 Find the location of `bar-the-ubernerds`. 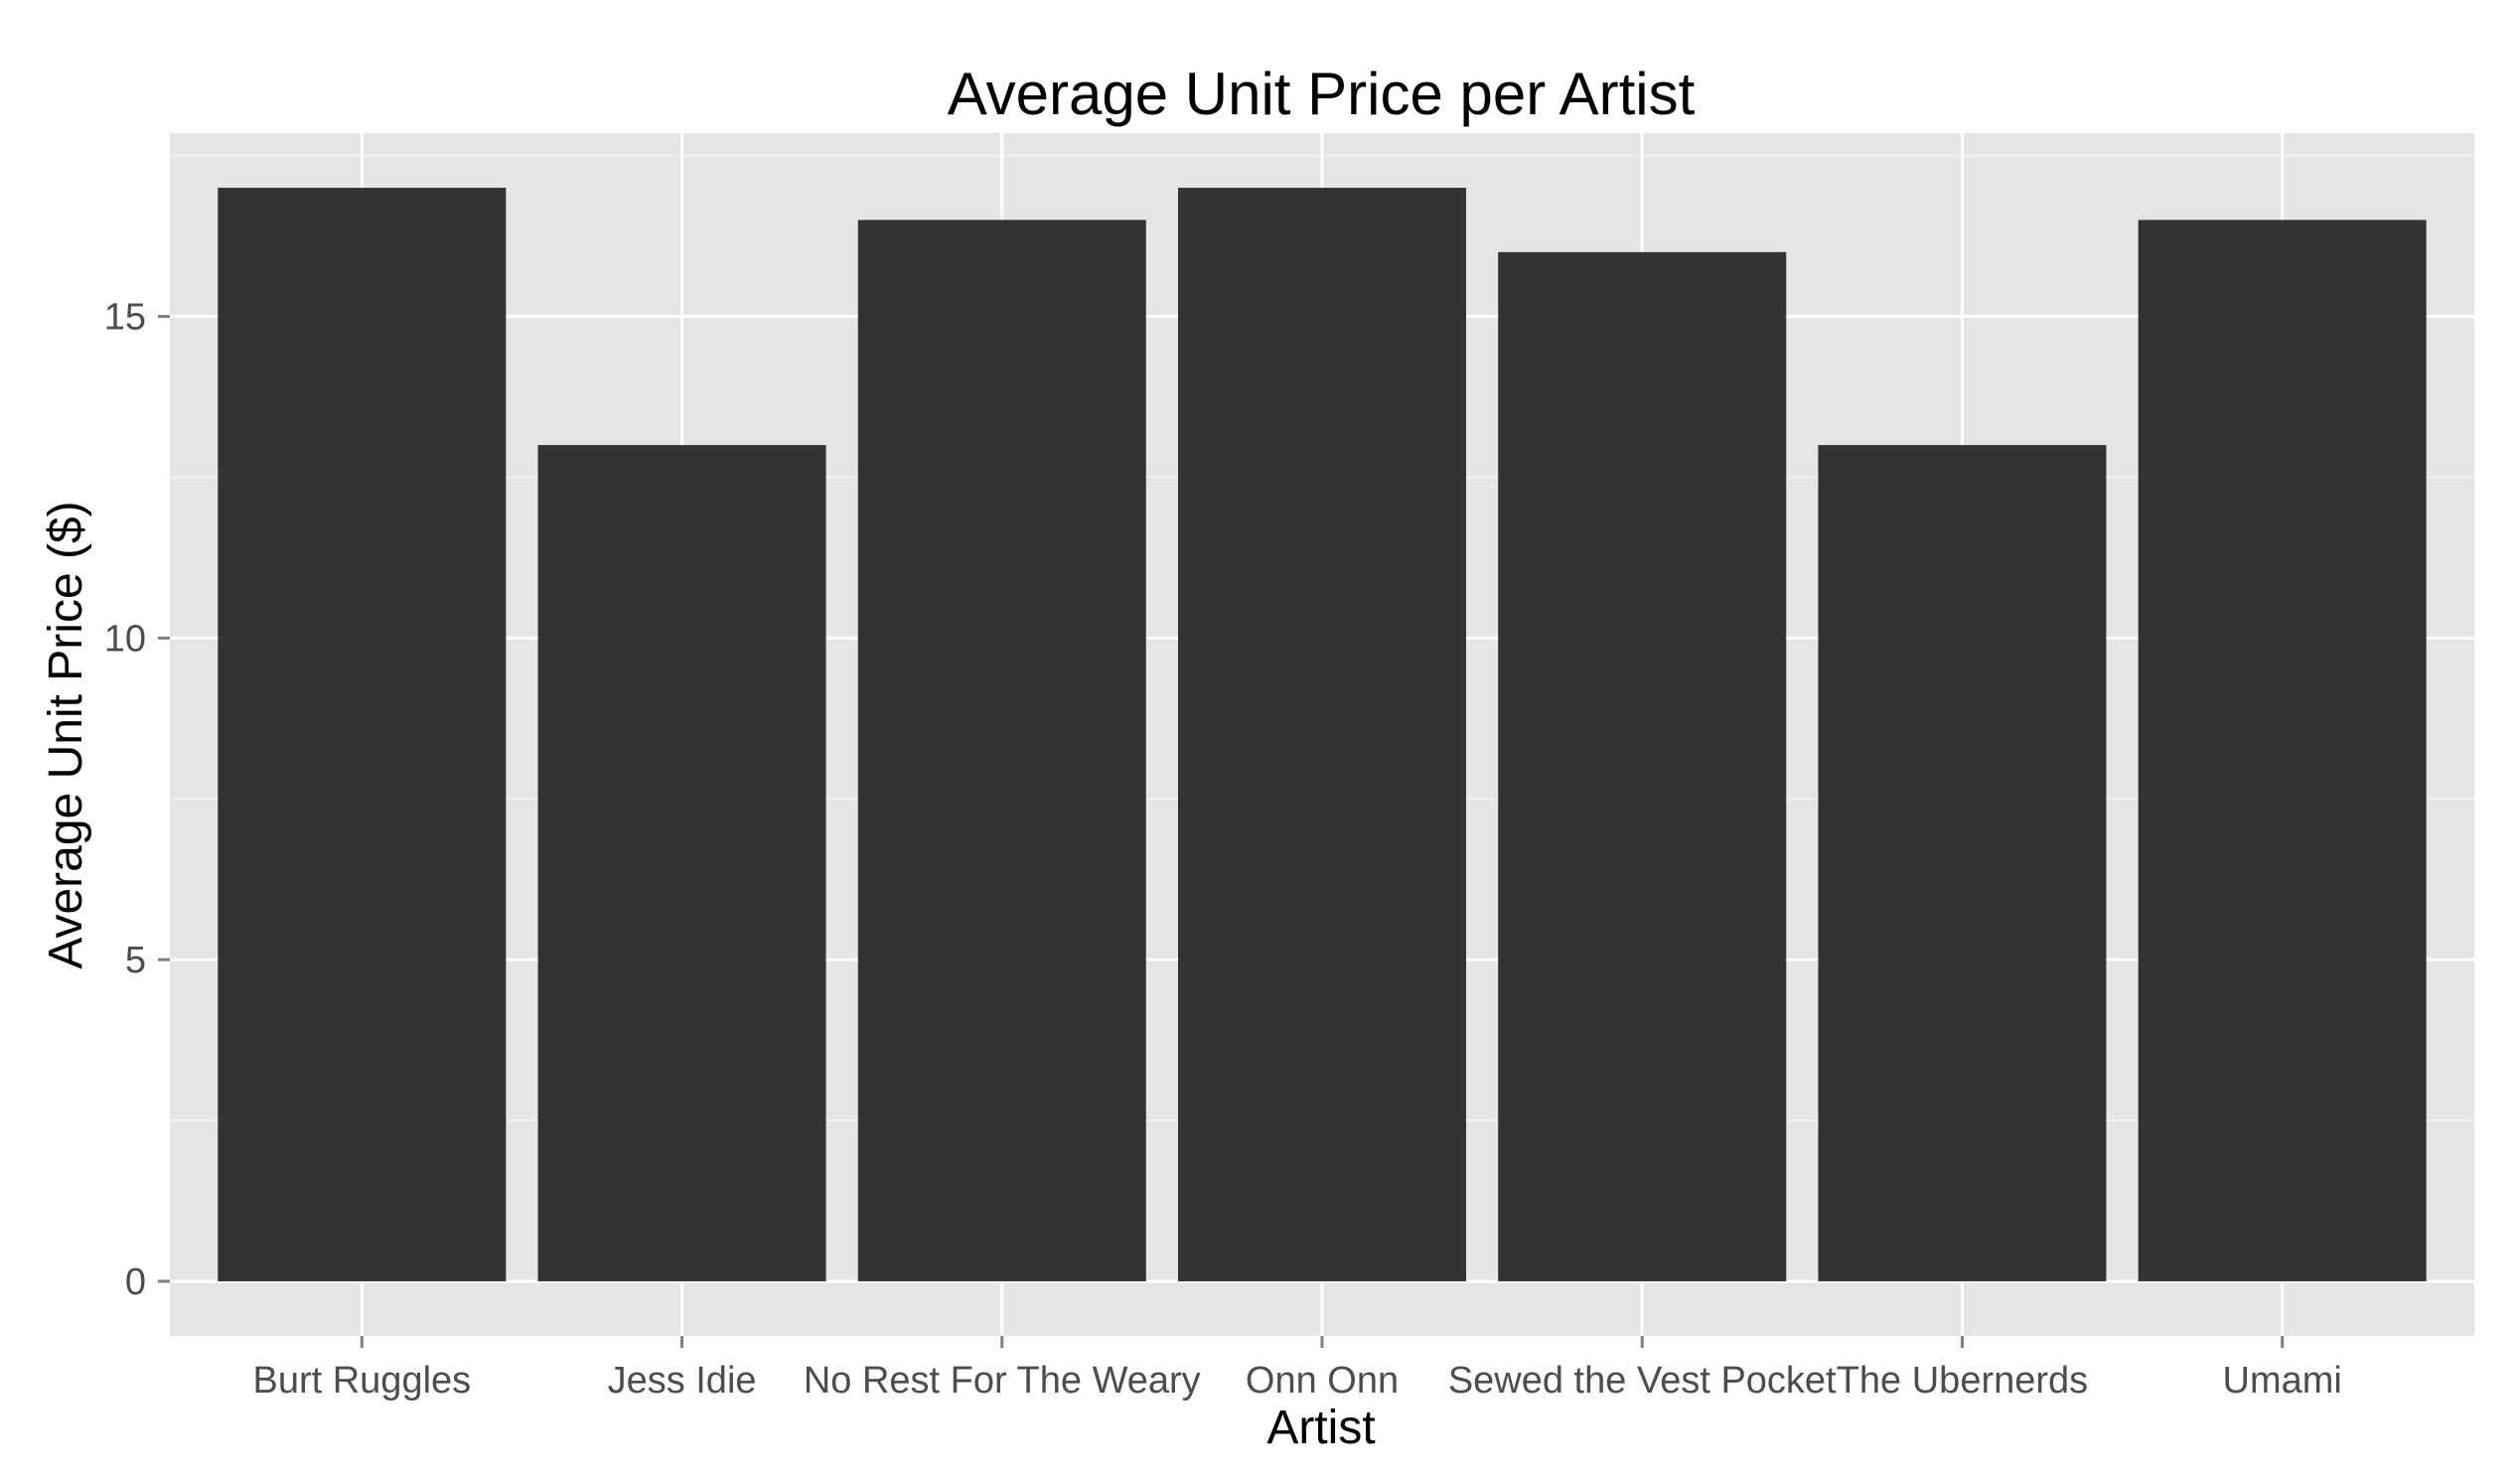

bar-the-ubernerds is located at coordinates (1962, 863).